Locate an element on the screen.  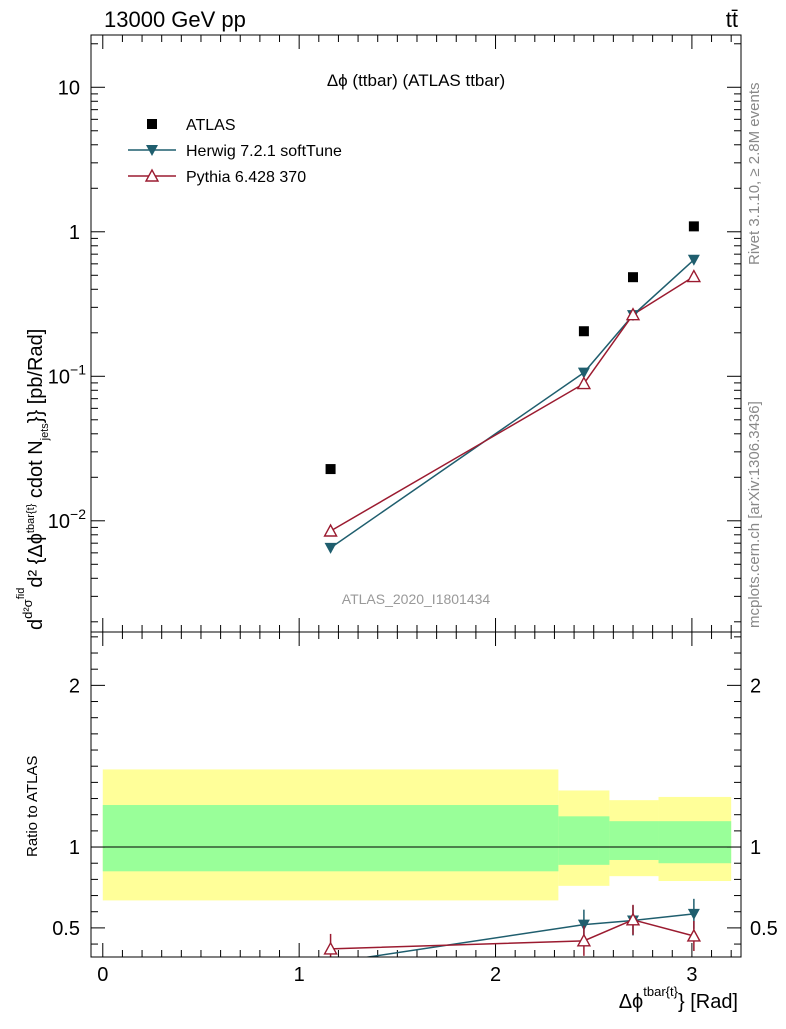
x-tick-label: 0 is located at coordinates (102, 975).